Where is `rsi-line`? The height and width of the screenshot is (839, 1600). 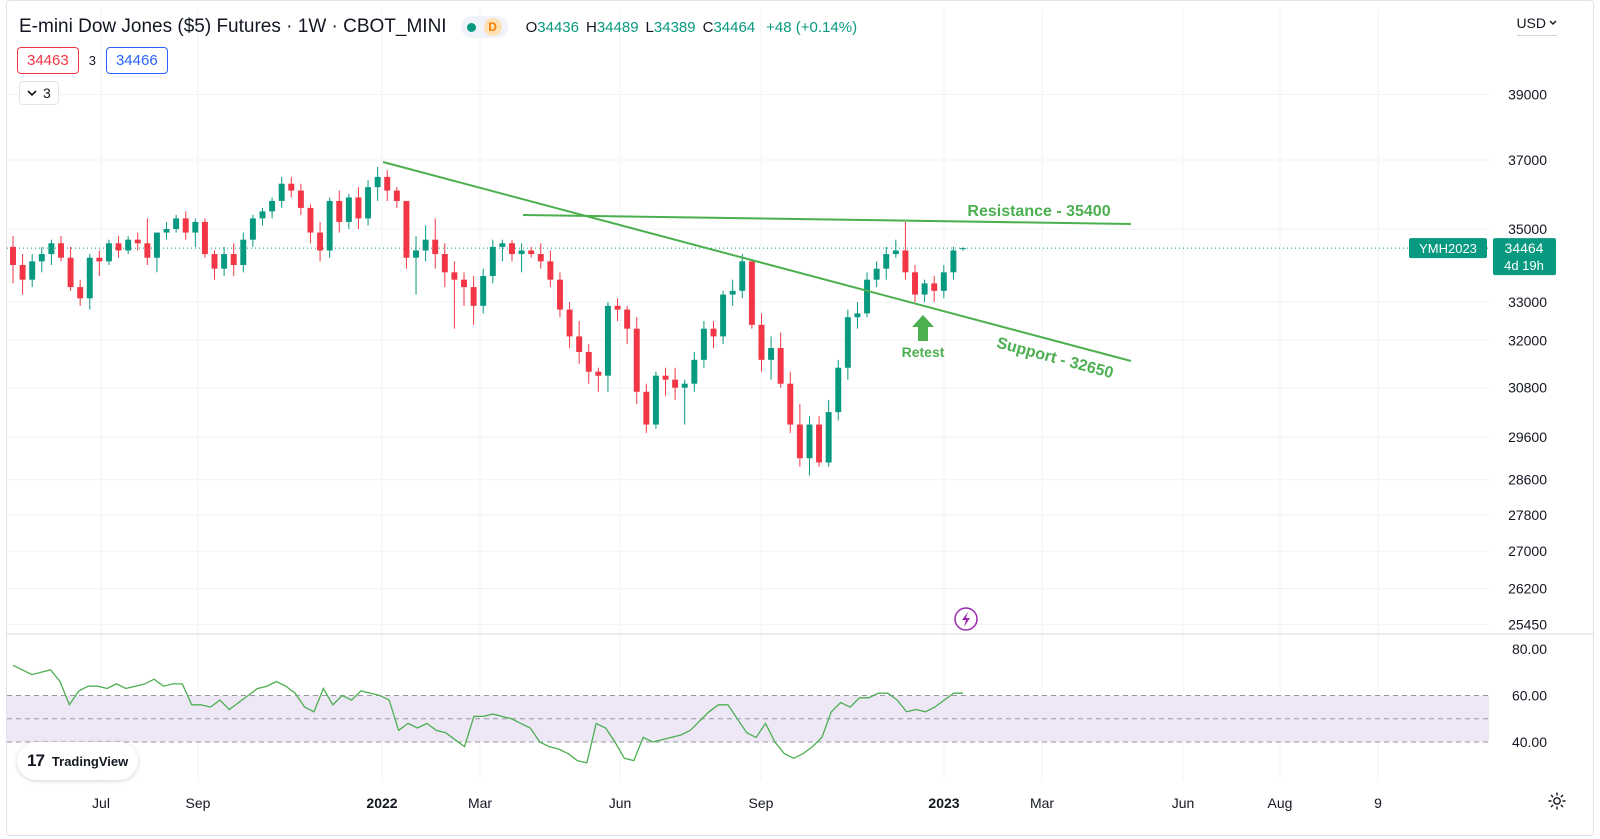 rsi-line is located at coordinates (487, 714).